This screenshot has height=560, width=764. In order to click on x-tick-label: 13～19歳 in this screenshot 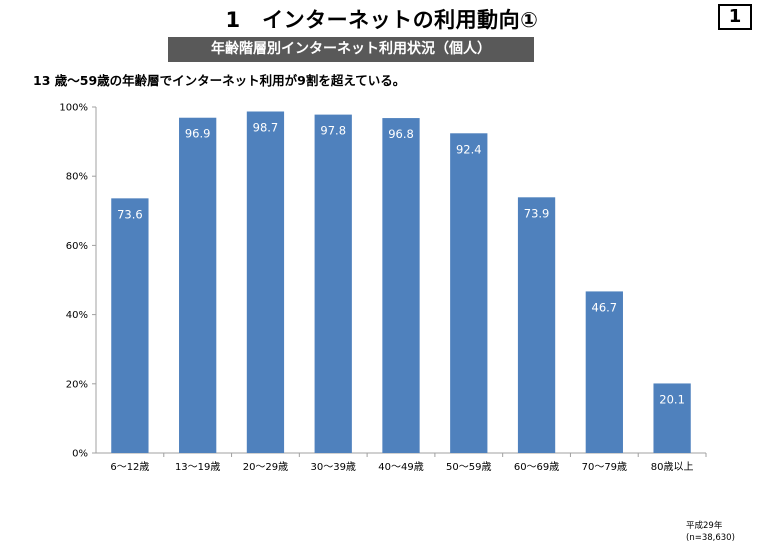, I will do `click(197, 467)`.